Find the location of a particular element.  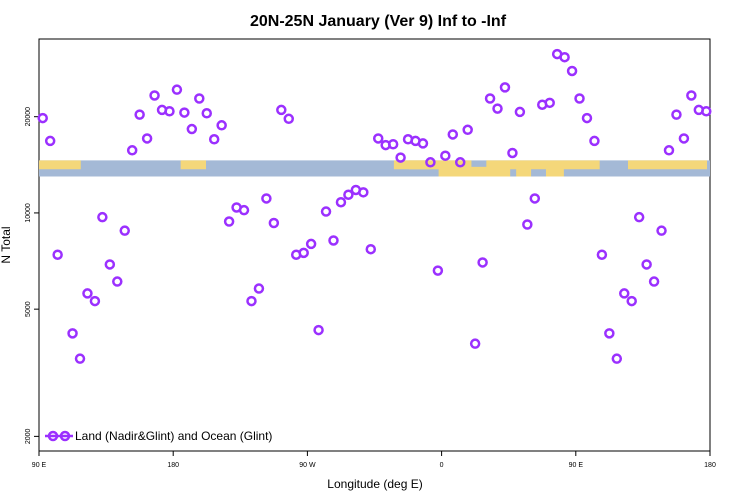

y-axis-label: N Total is located at coordinates (6, 244).